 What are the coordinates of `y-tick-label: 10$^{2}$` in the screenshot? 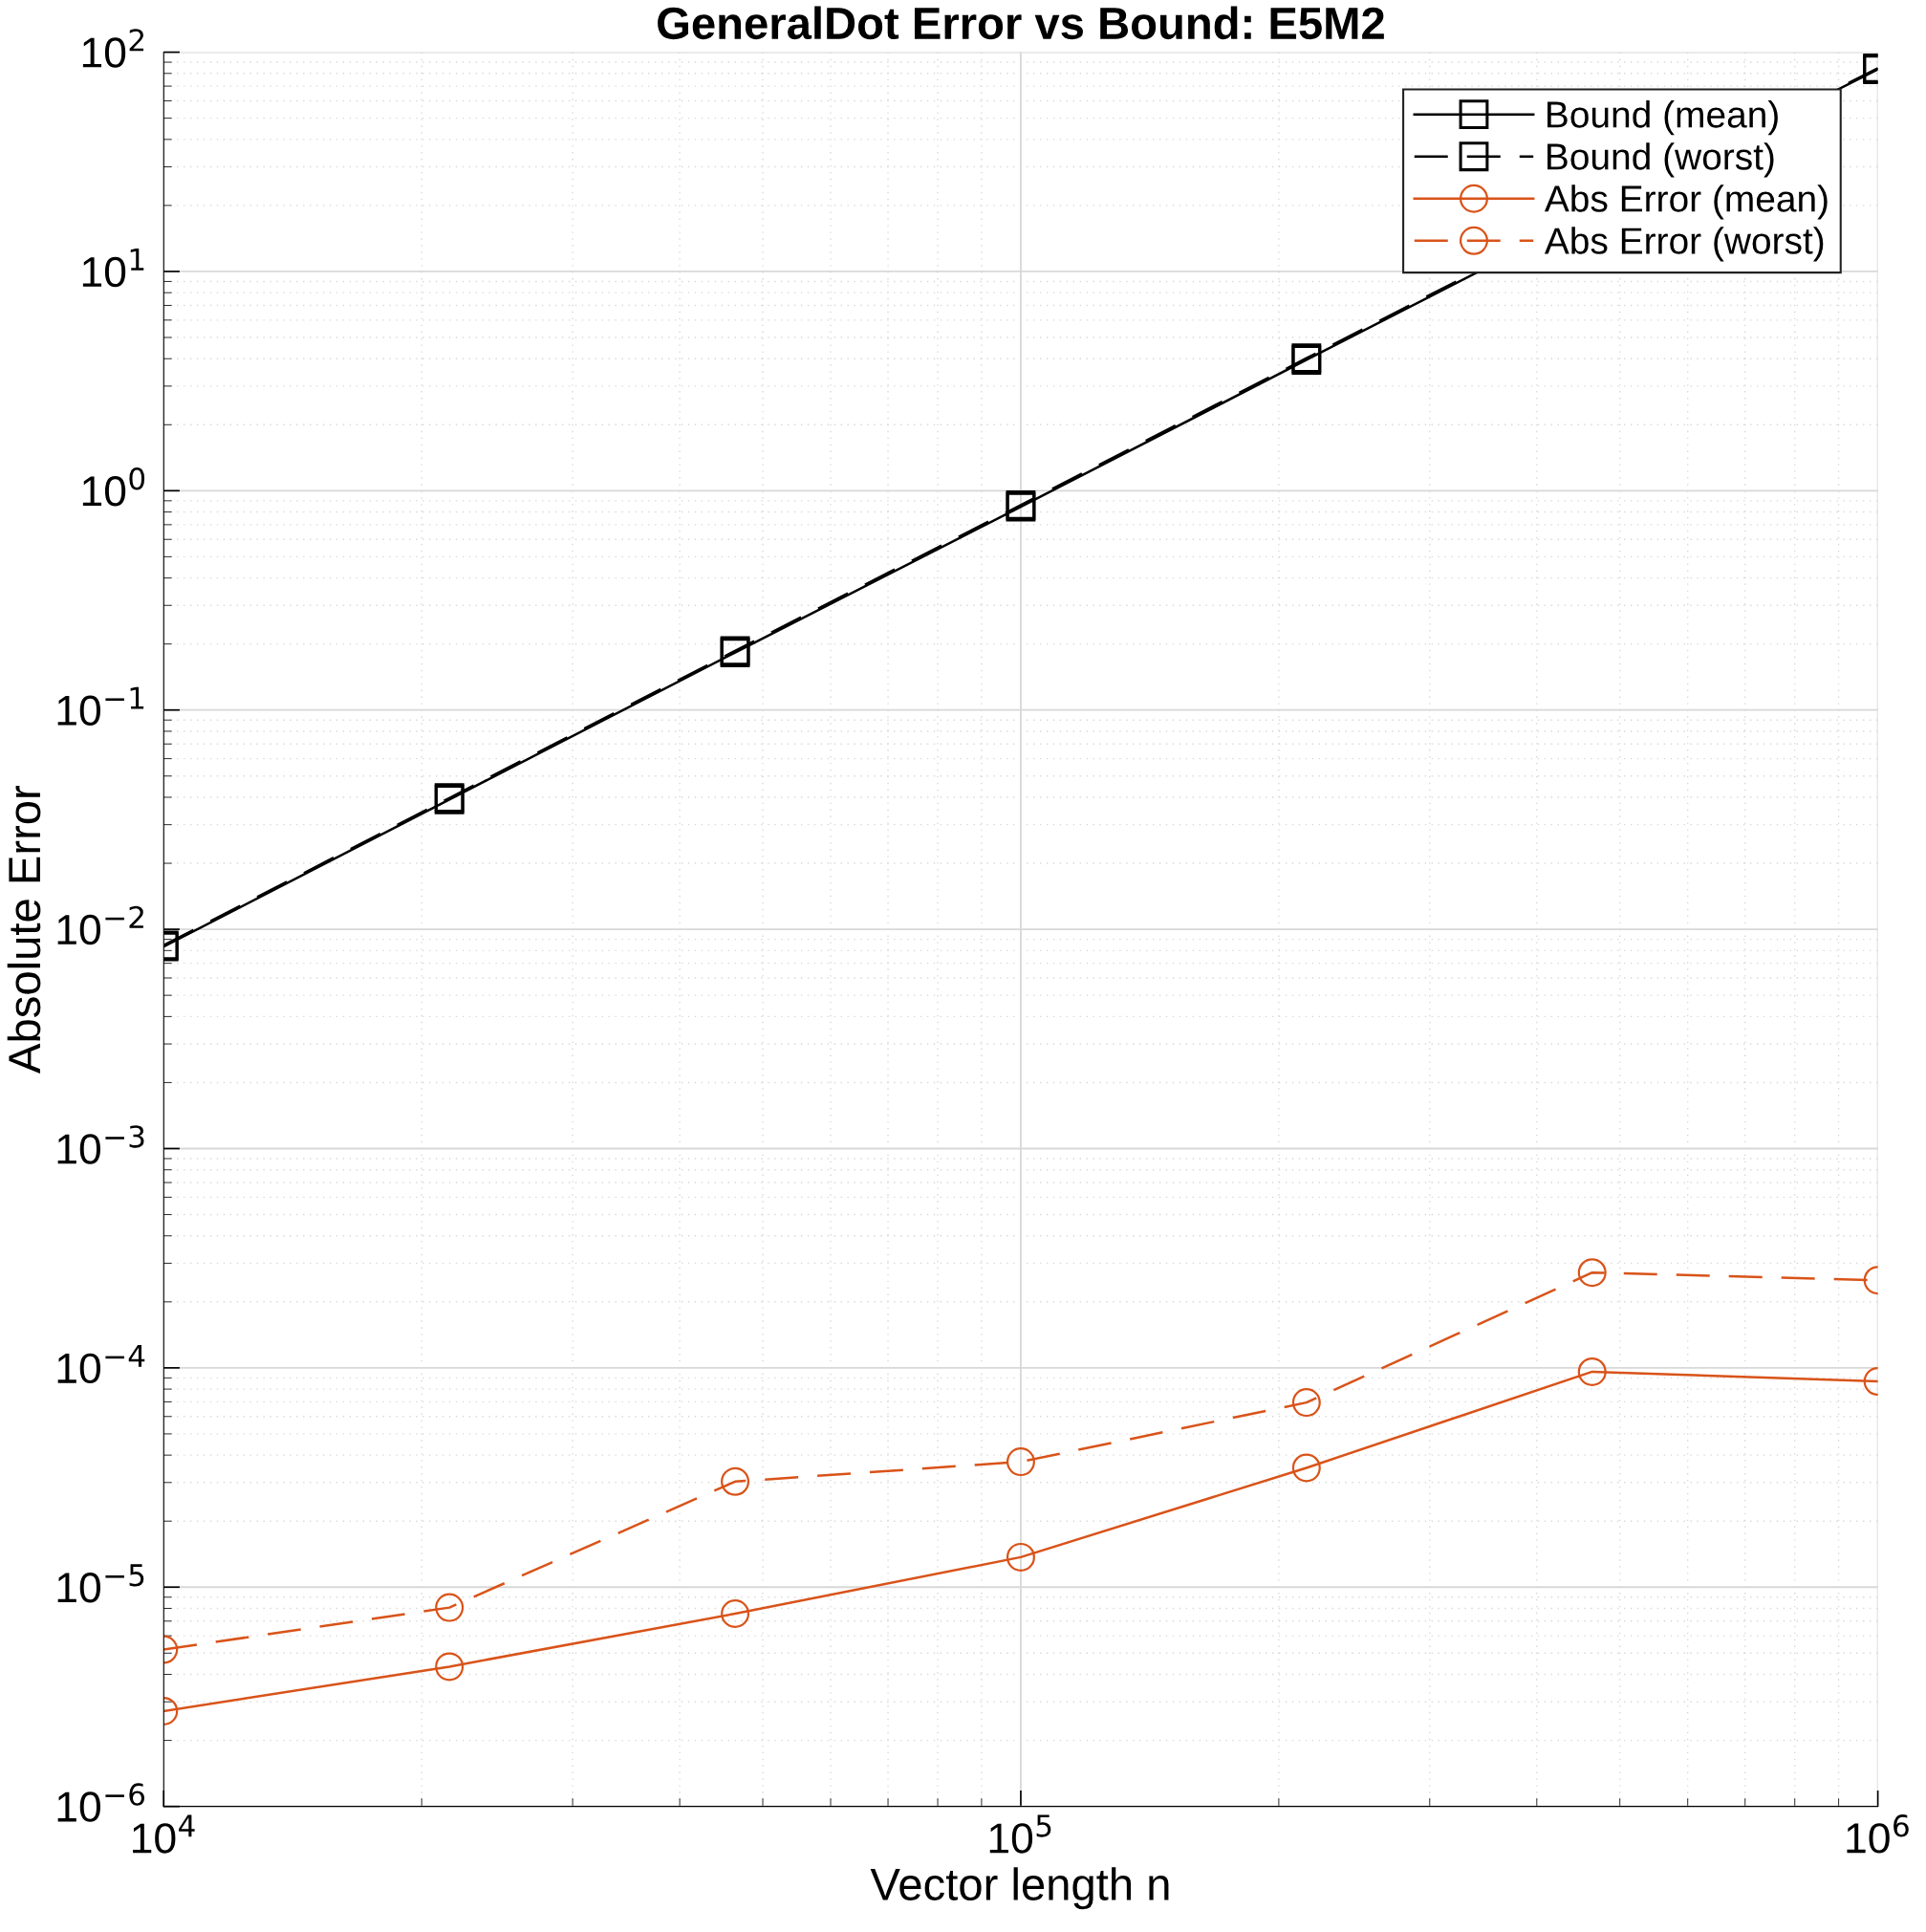 It's located at (113, 49).